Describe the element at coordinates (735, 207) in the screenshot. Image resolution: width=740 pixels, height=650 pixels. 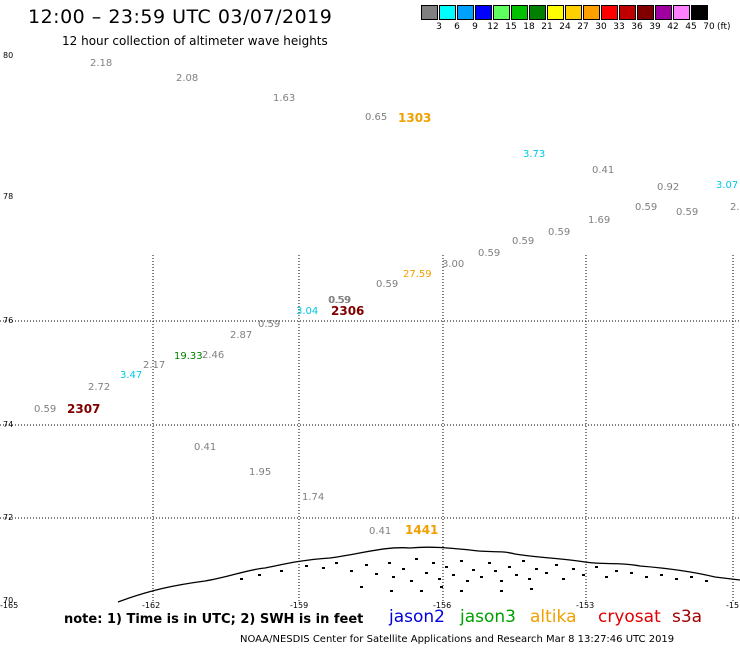
I see `wave-height-value: 2.` at that location.